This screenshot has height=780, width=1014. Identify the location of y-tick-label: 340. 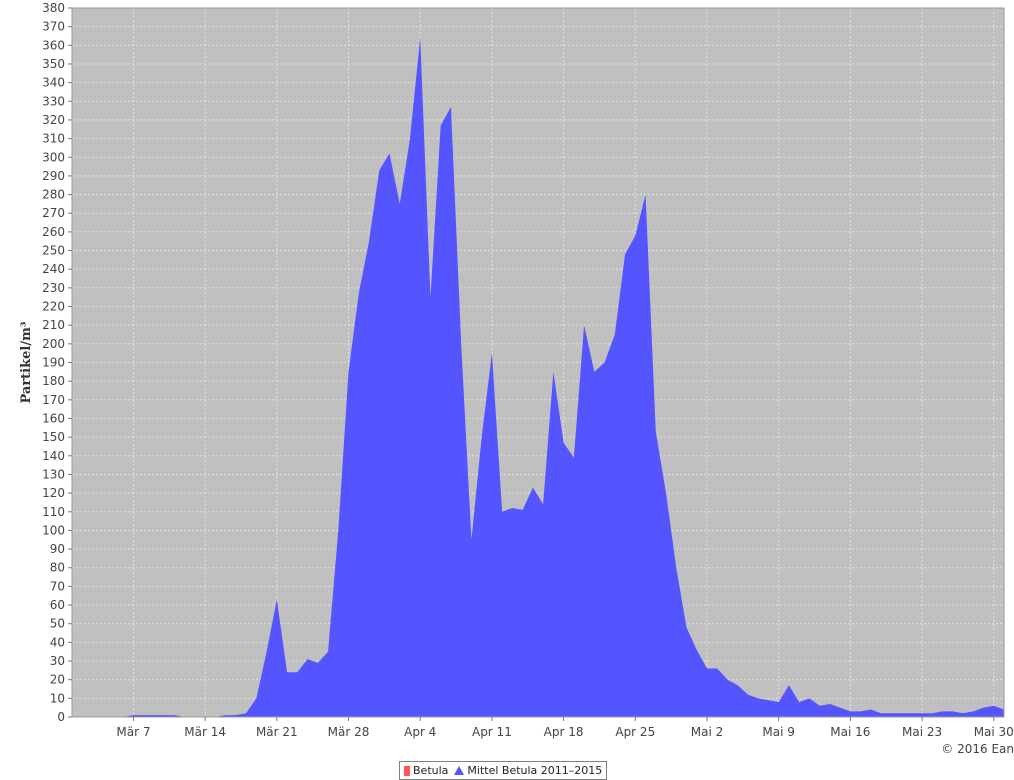
(53, 83).